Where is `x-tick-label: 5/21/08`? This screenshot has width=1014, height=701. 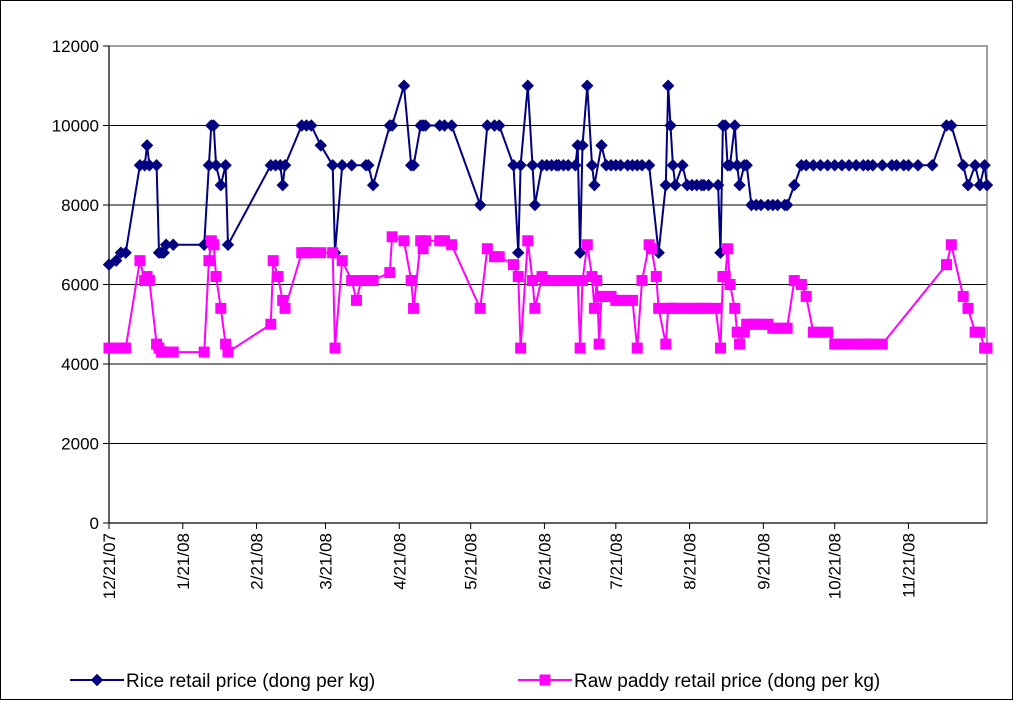 x-tick-label: 5/21/08 is located at coordinates (471, 561).